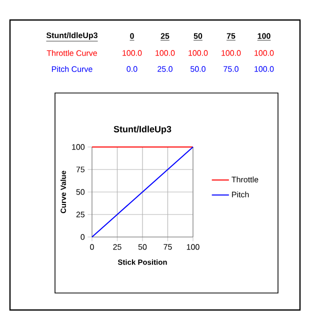  I want to click on text: 75, so click(231, 36).